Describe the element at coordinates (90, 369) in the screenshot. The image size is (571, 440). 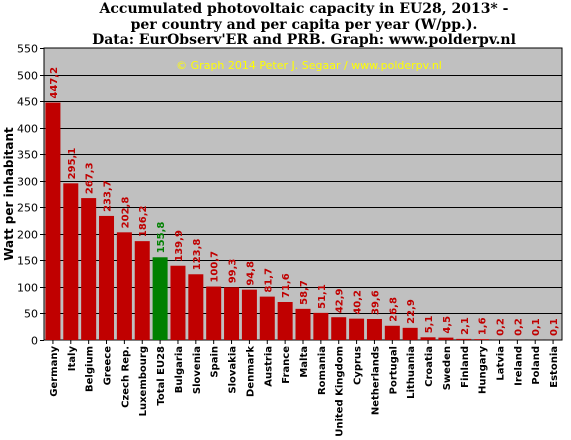
I see `x-tick-label: Belgium` at that location.